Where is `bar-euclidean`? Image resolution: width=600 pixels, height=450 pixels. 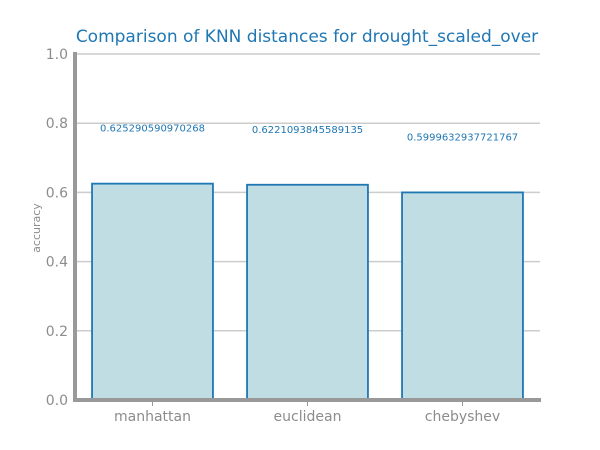
bar-euclidean is located at coordinates (307, 292).